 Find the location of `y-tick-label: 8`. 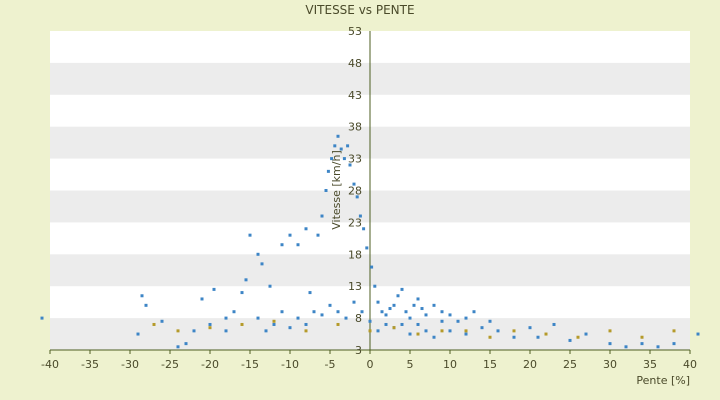

y-tick-label: 8 is located at coordinates (358, 318).